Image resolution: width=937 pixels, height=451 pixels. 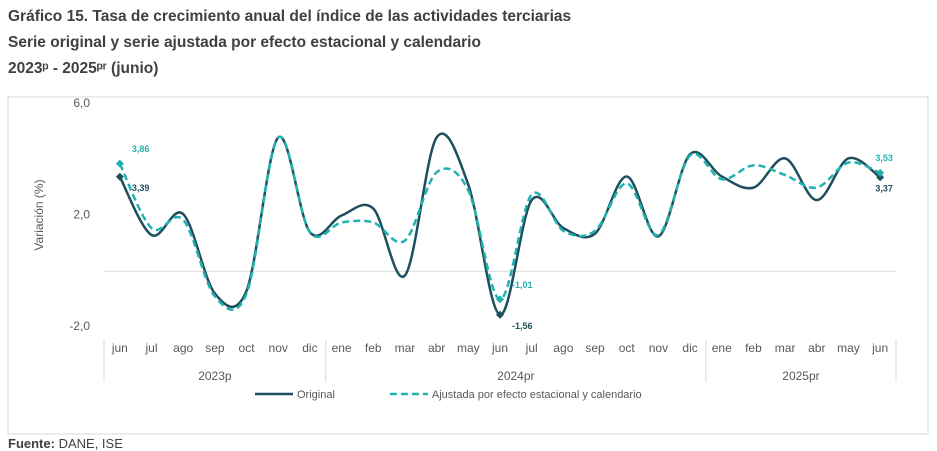 What do you see at coordinates (81, 215) in the screenshot?
I see `y-tick-label: 2,0` at bounding box center [81, 215].